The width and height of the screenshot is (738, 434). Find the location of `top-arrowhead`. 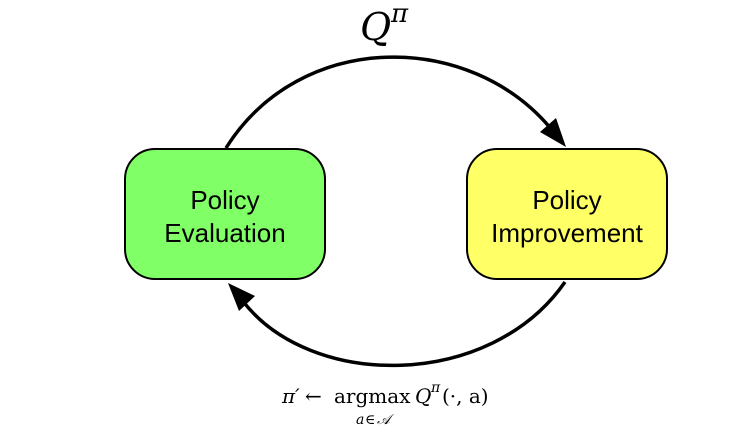

top-arrowhead is located at coordinates (553, 132).